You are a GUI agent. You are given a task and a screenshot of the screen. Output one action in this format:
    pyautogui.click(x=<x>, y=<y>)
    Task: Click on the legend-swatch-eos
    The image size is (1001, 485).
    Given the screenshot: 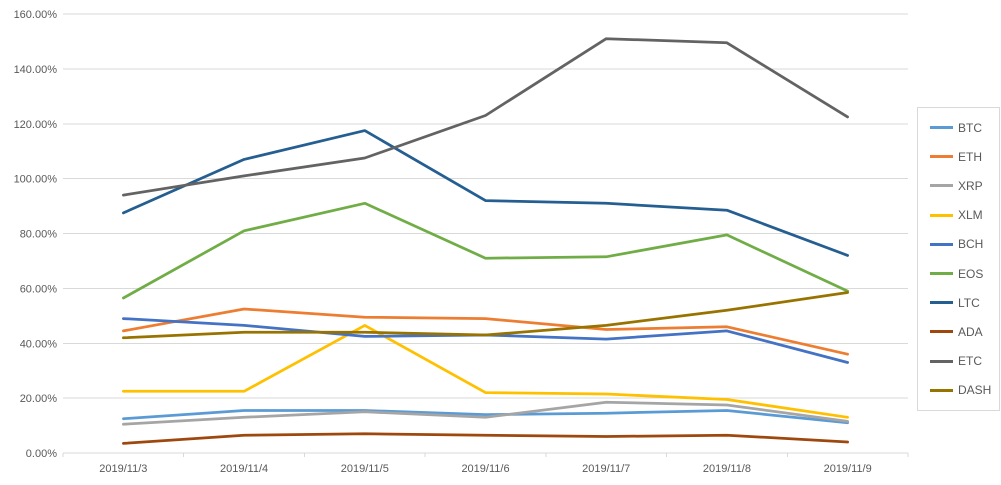 What is the action you would take?
    pyautogui.click(x=941, y=274)
    